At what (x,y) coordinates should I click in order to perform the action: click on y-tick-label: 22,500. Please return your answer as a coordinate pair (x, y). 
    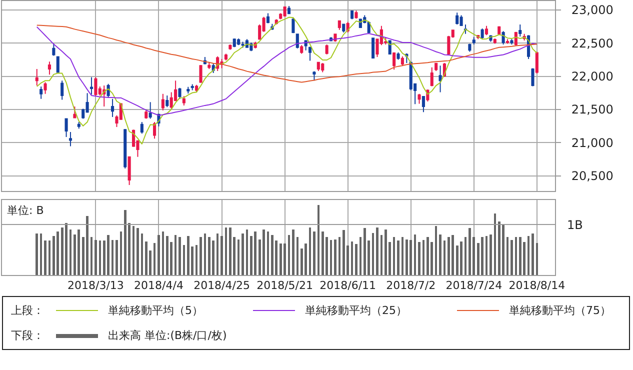
    Looking at the image, I should click on (592, 43).